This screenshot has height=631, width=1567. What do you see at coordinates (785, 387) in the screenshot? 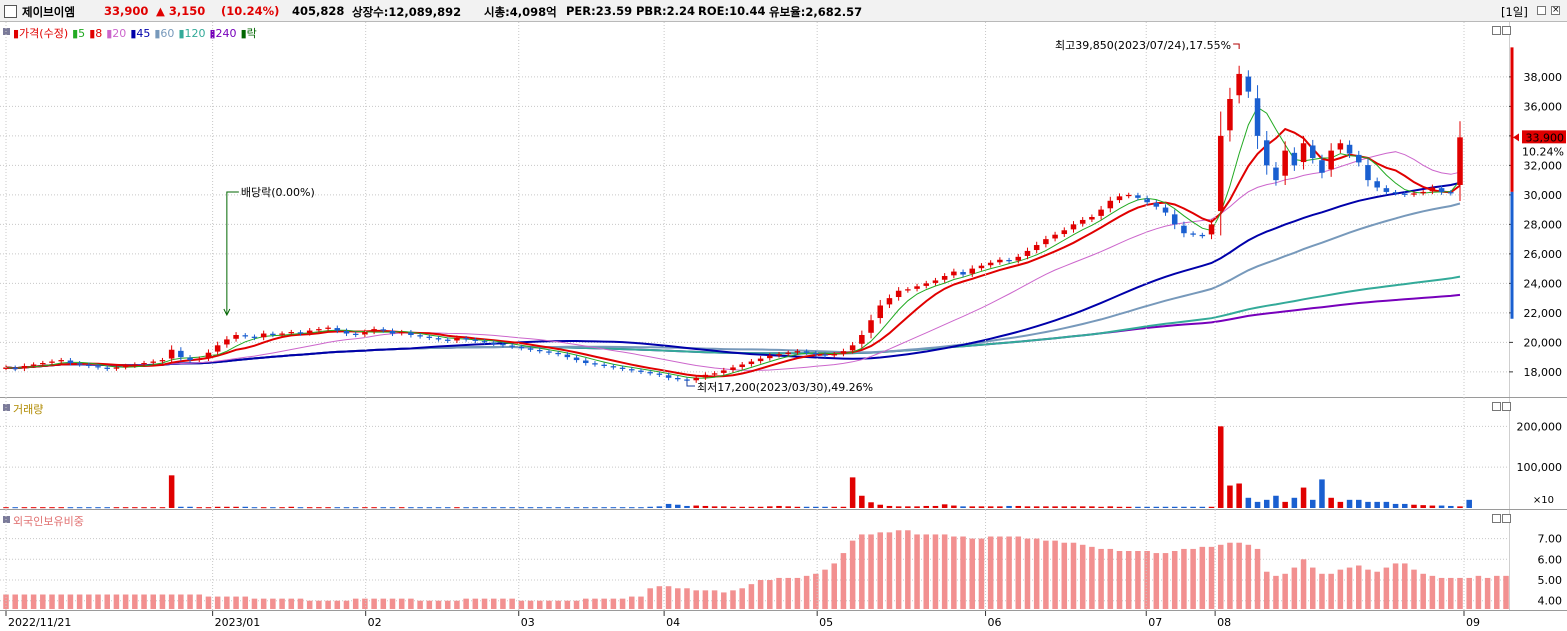
I see `low-price-label: 최저17,200(2023/03/30),49.26%` at bounding box center [785, 387].